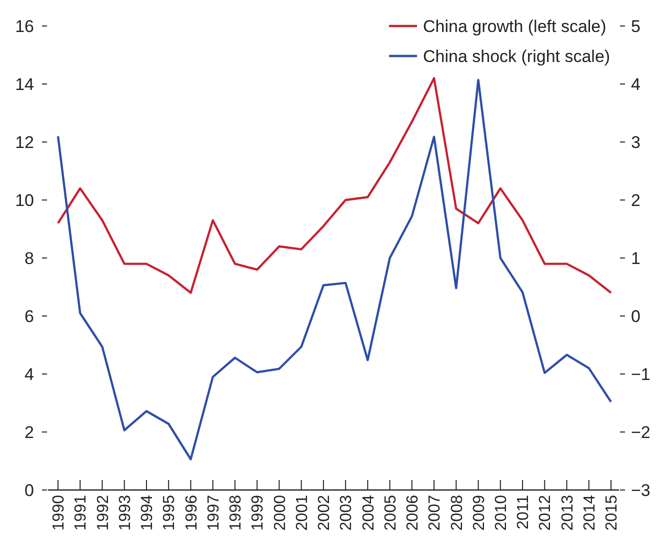 This screenshot has width=663, height=540. Describe the element at coordinates (24, 26) in the screenshot. I see `y-tick-label: 16` at that location.